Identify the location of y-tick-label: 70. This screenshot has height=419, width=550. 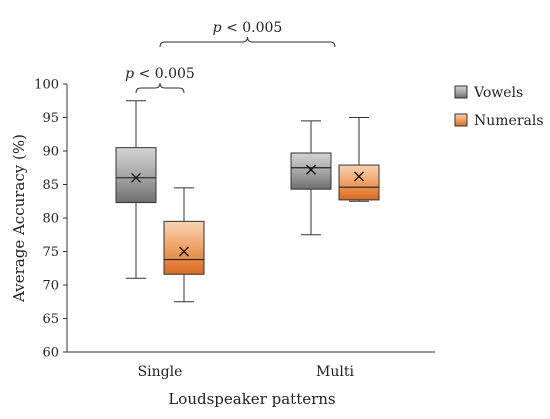
(50, 286).